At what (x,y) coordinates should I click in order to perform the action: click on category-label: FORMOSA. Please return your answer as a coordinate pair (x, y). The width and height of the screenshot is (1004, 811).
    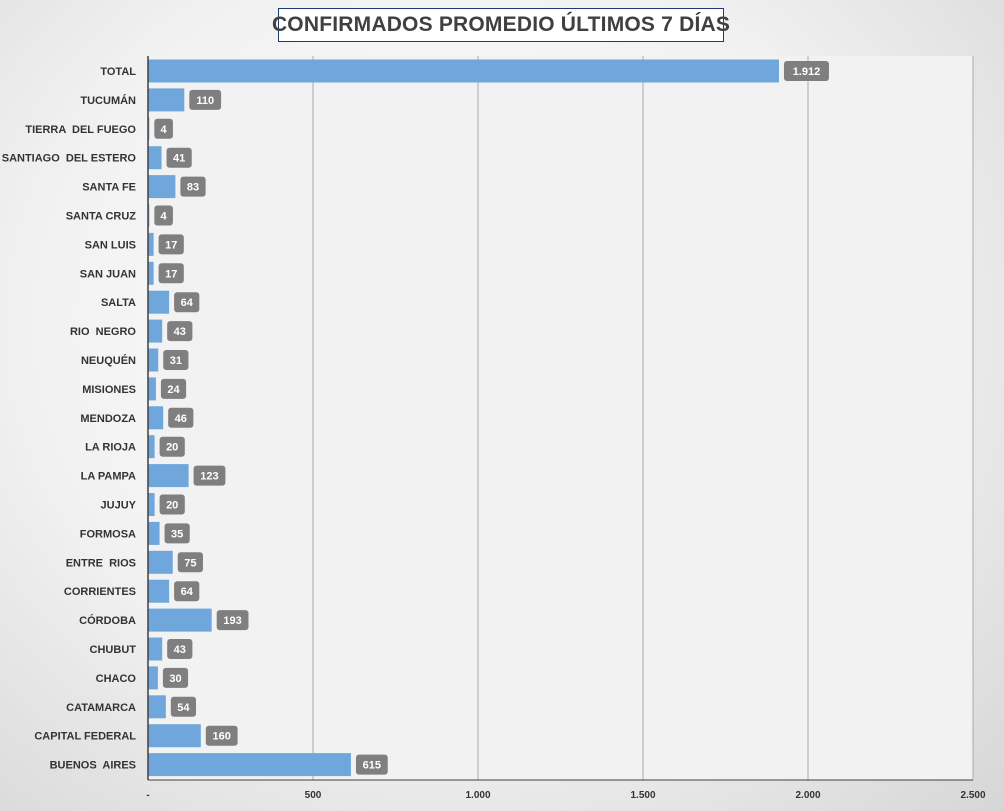
    Looking at the image, I should click on (108, 534).